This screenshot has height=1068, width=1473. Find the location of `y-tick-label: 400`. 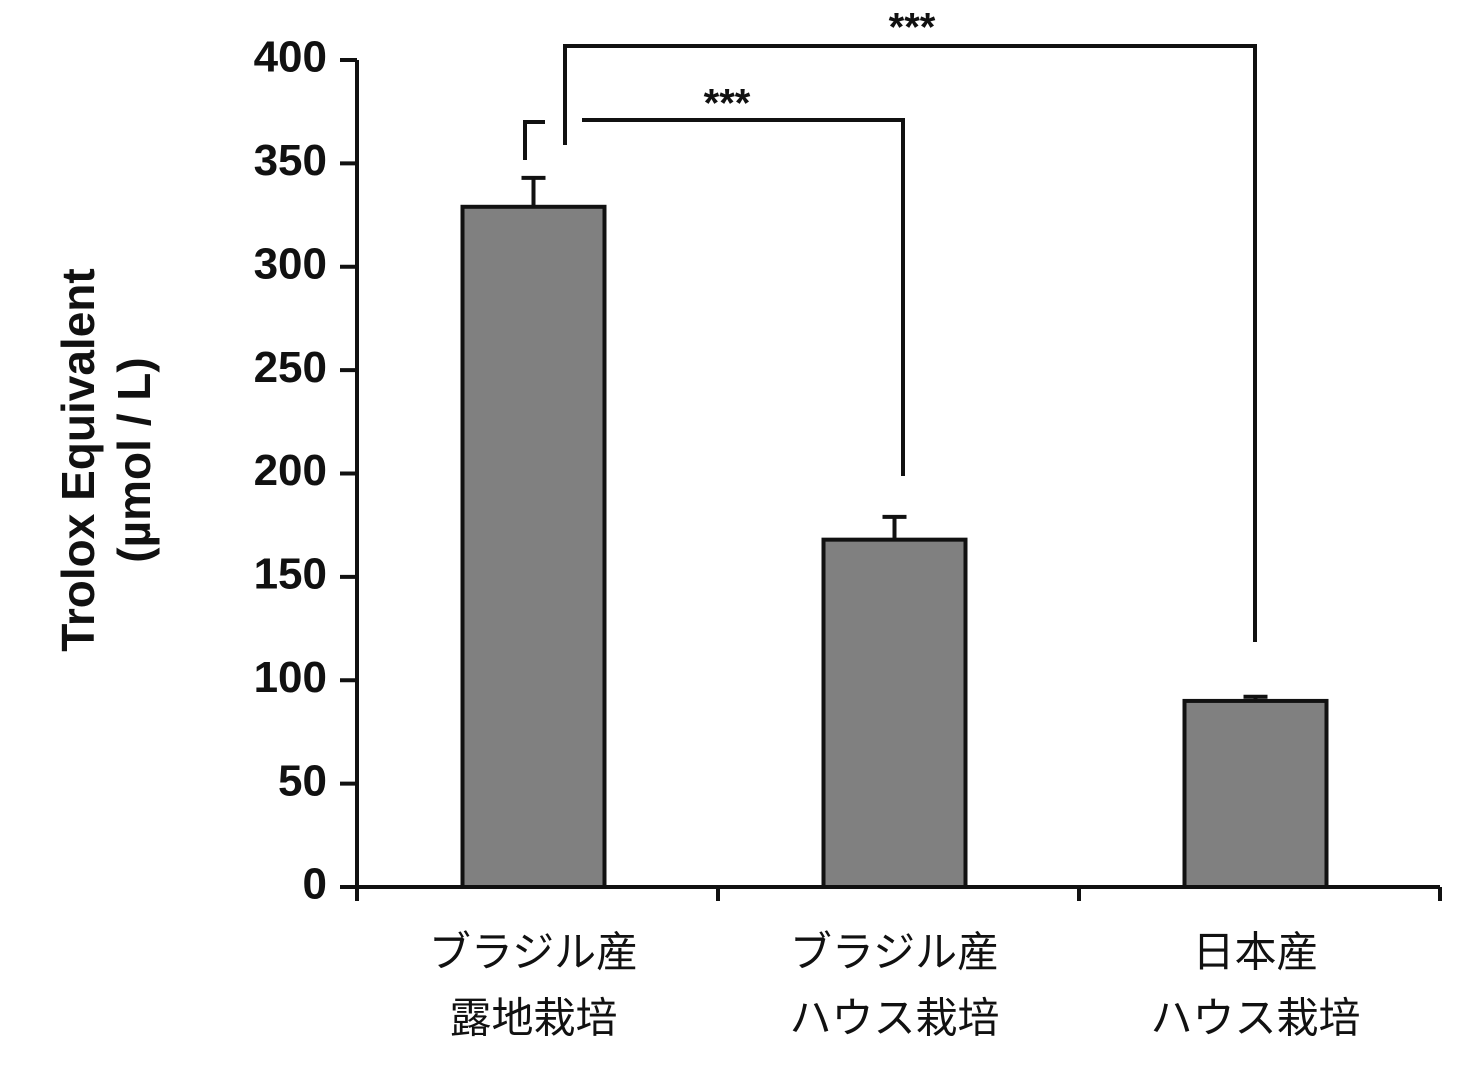

y-tick-label: 400 is located at coordinates (290, 57).